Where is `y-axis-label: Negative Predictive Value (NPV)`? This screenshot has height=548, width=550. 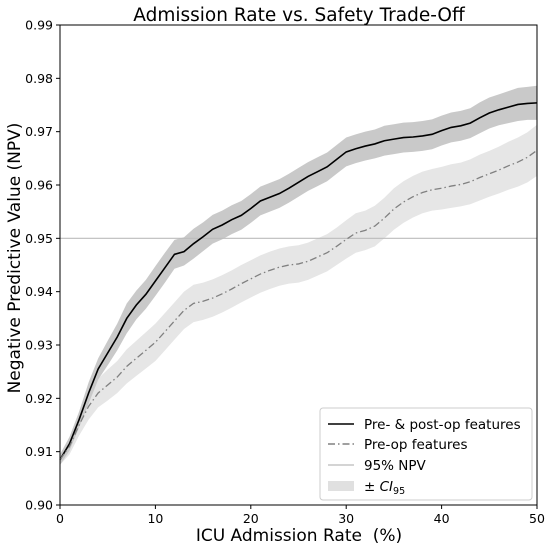 y-axis-label: Negative Predictive Value (NPV) is located at coordinates (15, 258).